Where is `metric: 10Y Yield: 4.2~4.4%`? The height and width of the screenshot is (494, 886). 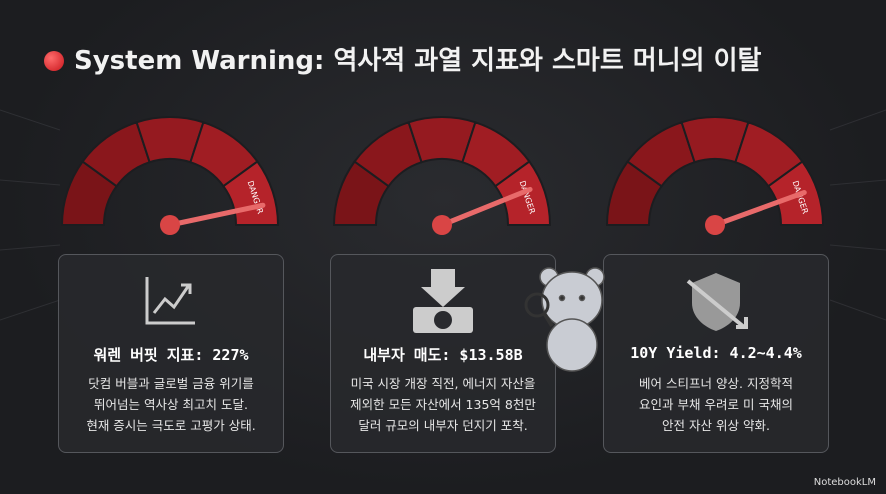
metric: 10Y Yield: 4.2~4.4% is located at coordinates (716, 353).